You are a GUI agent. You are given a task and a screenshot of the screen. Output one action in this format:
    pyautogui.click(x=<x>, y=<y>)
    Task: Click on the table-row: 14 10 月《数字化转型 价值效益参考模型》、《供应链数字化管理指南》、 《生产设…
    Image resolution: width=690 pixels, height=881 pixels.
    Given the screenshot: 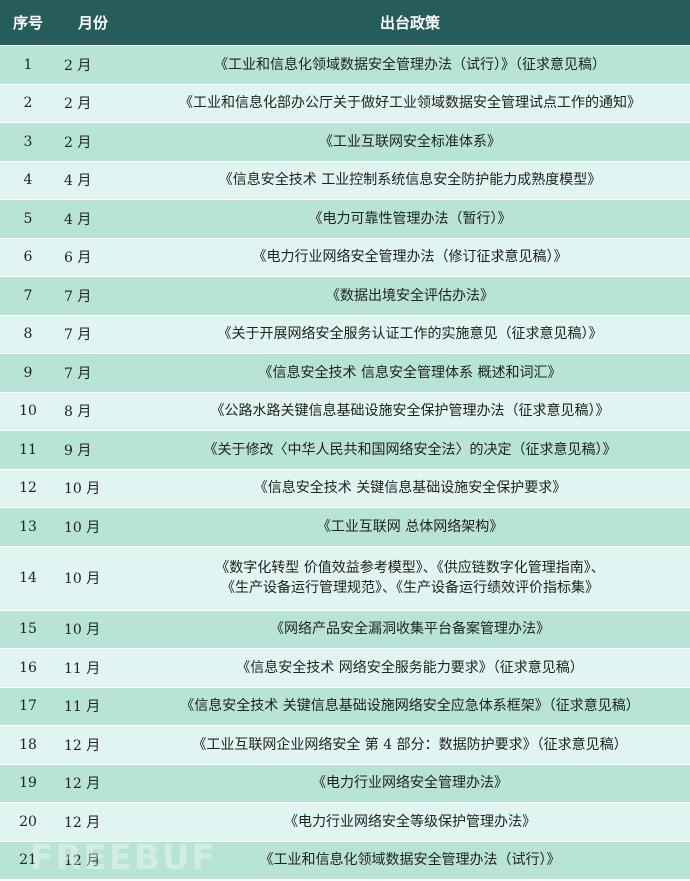 What is the action you would take?
    pyautogui.click(x=345, y=578)
    